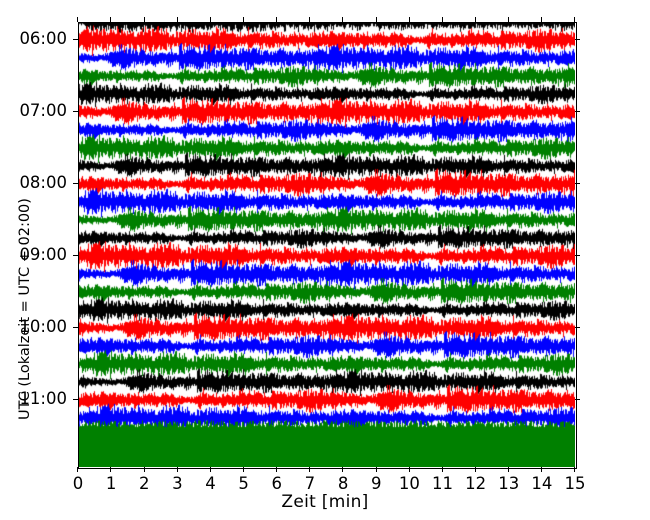  Describe the element at coordinates (75, 328) in the screenshot. I see `y-tick-10:00` at that location.